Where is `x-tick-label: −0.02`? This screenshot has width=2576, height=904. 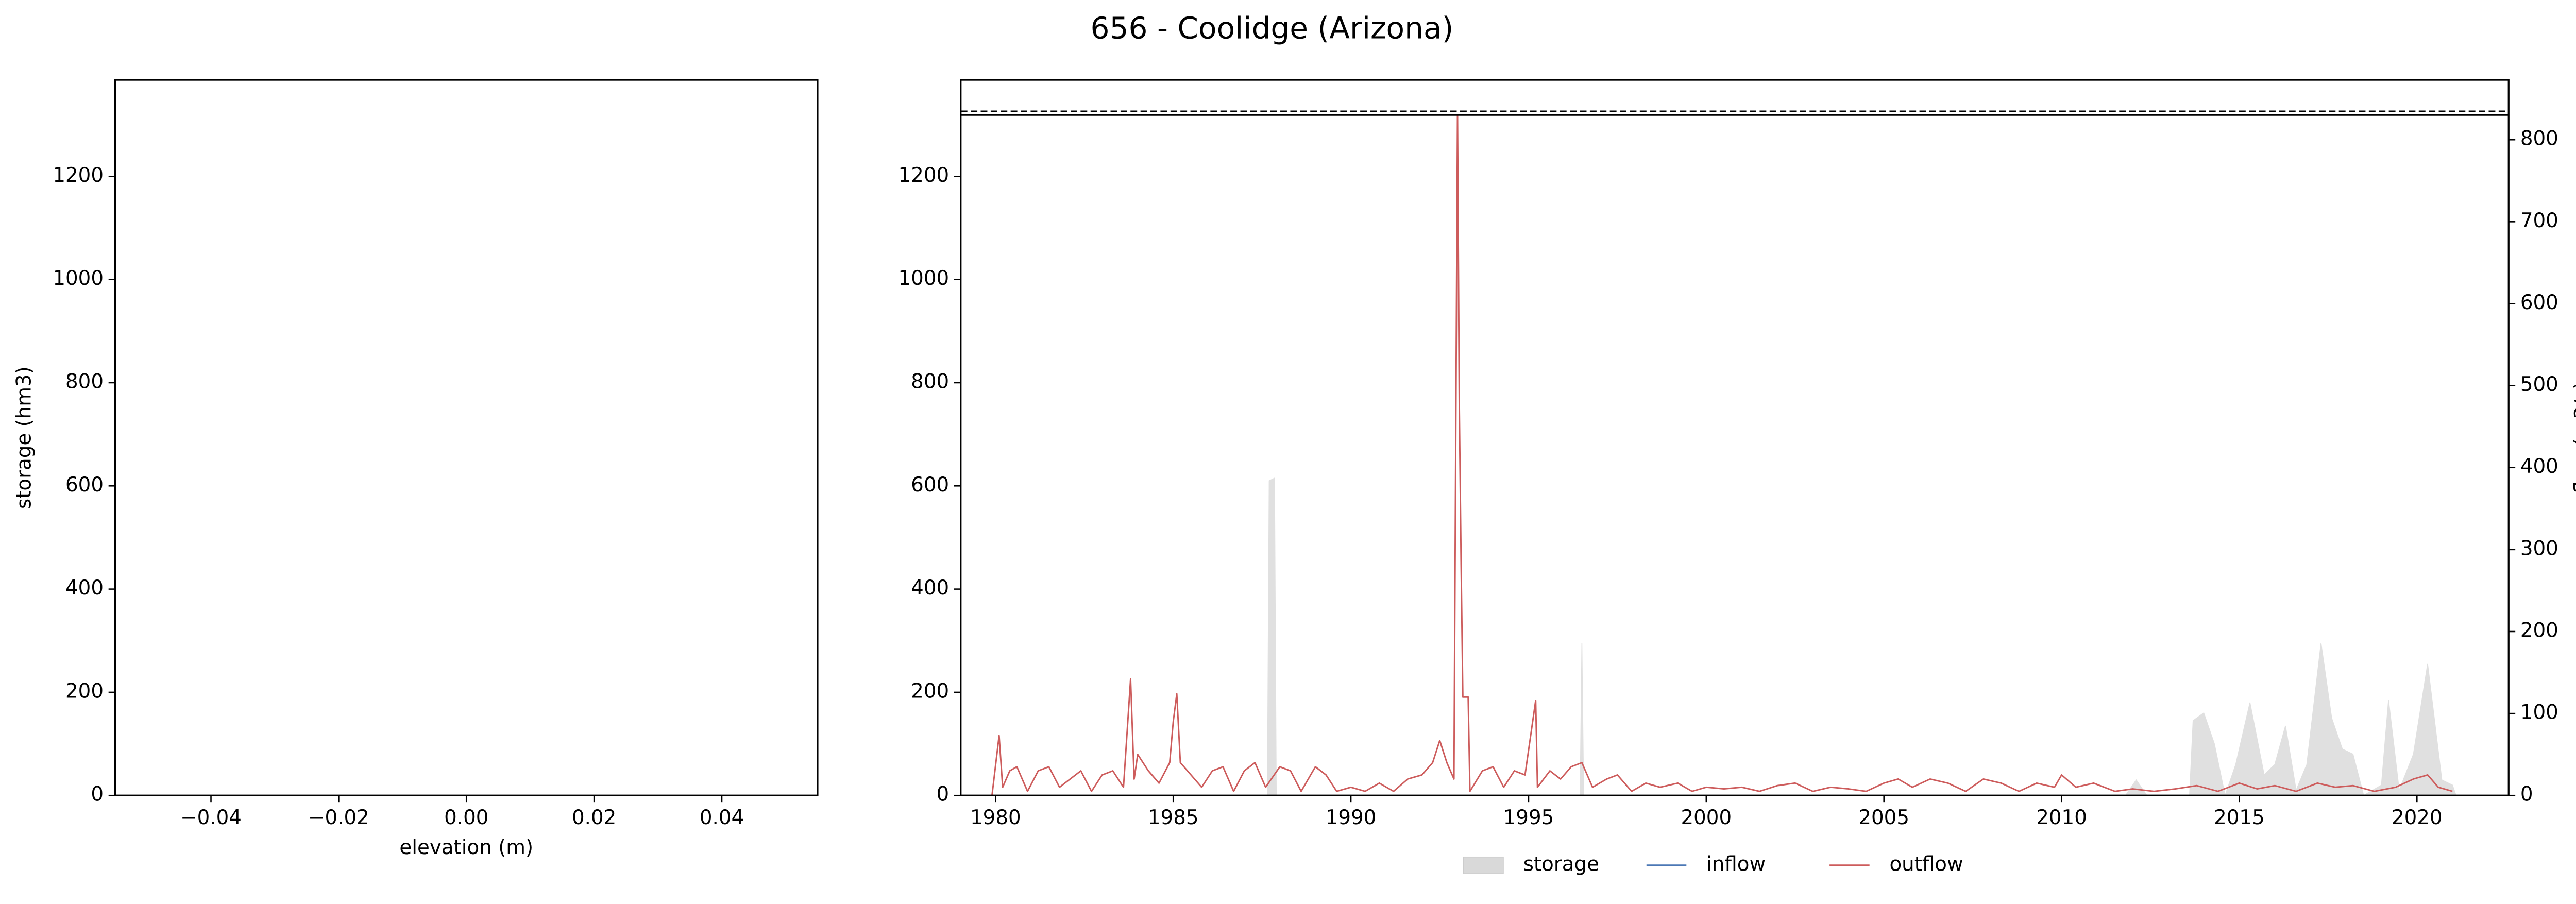 x-tick-label: −0.02 is located at coordinates (338, 817).